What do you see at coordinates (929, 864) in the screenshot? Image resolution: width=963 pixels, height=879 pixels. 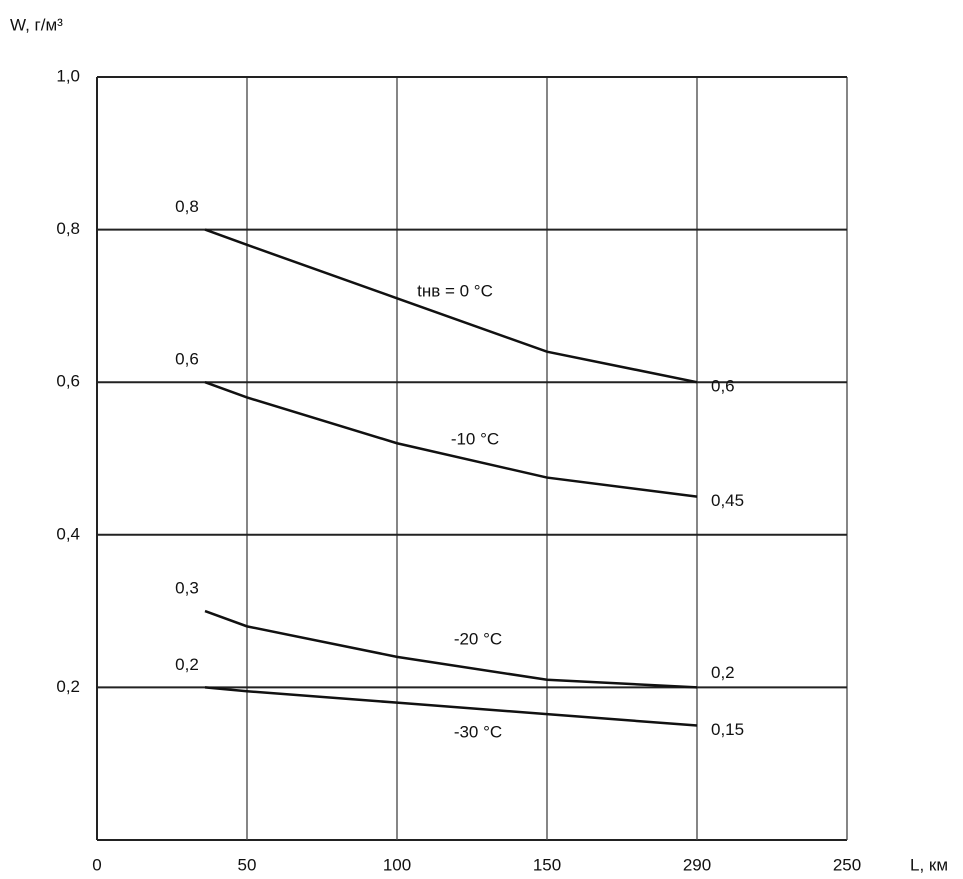 I see `x-axis-label: L, км` at bounding box center [929, 864].